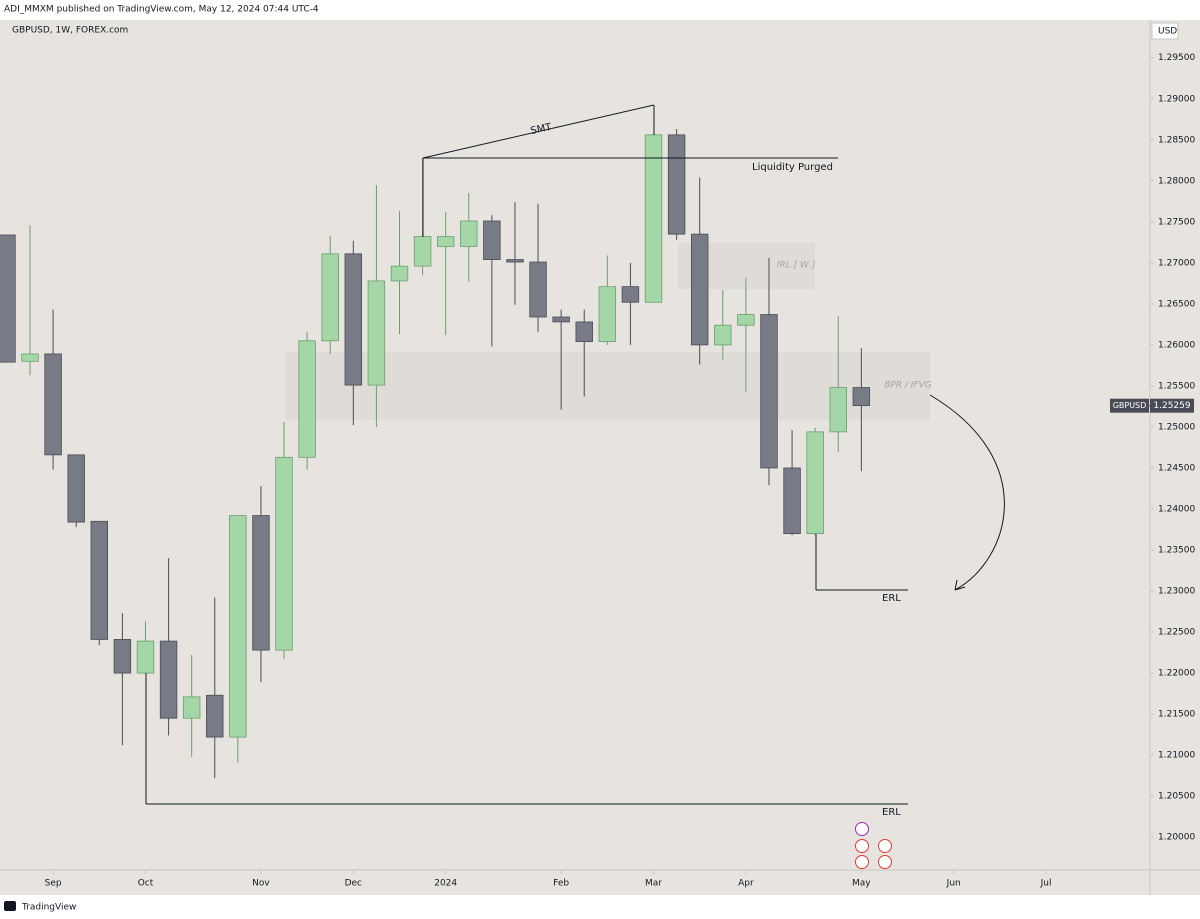 The height and width of the screenshot is (919, 1200). What do you see at coordinates (1176, 592) in the screenshot?
I see `y-tick-label: 1.23000` at bounding box center [1176, 592].